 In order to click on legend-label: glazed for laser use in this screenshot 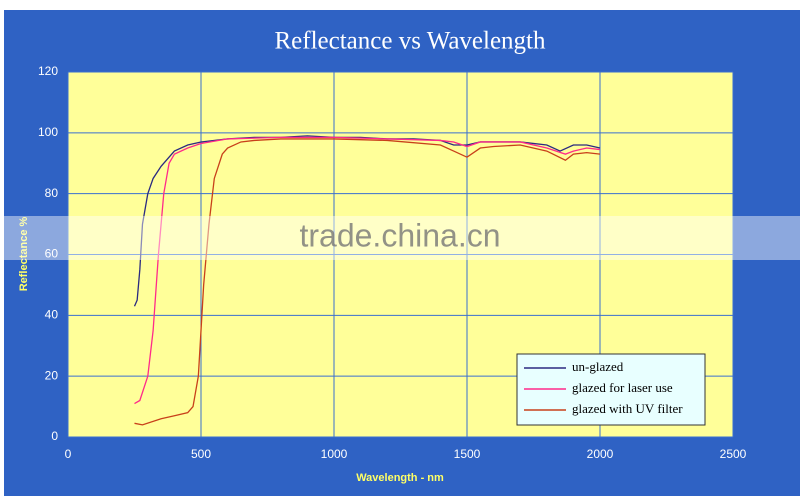, I will do `click(622, 387)`.